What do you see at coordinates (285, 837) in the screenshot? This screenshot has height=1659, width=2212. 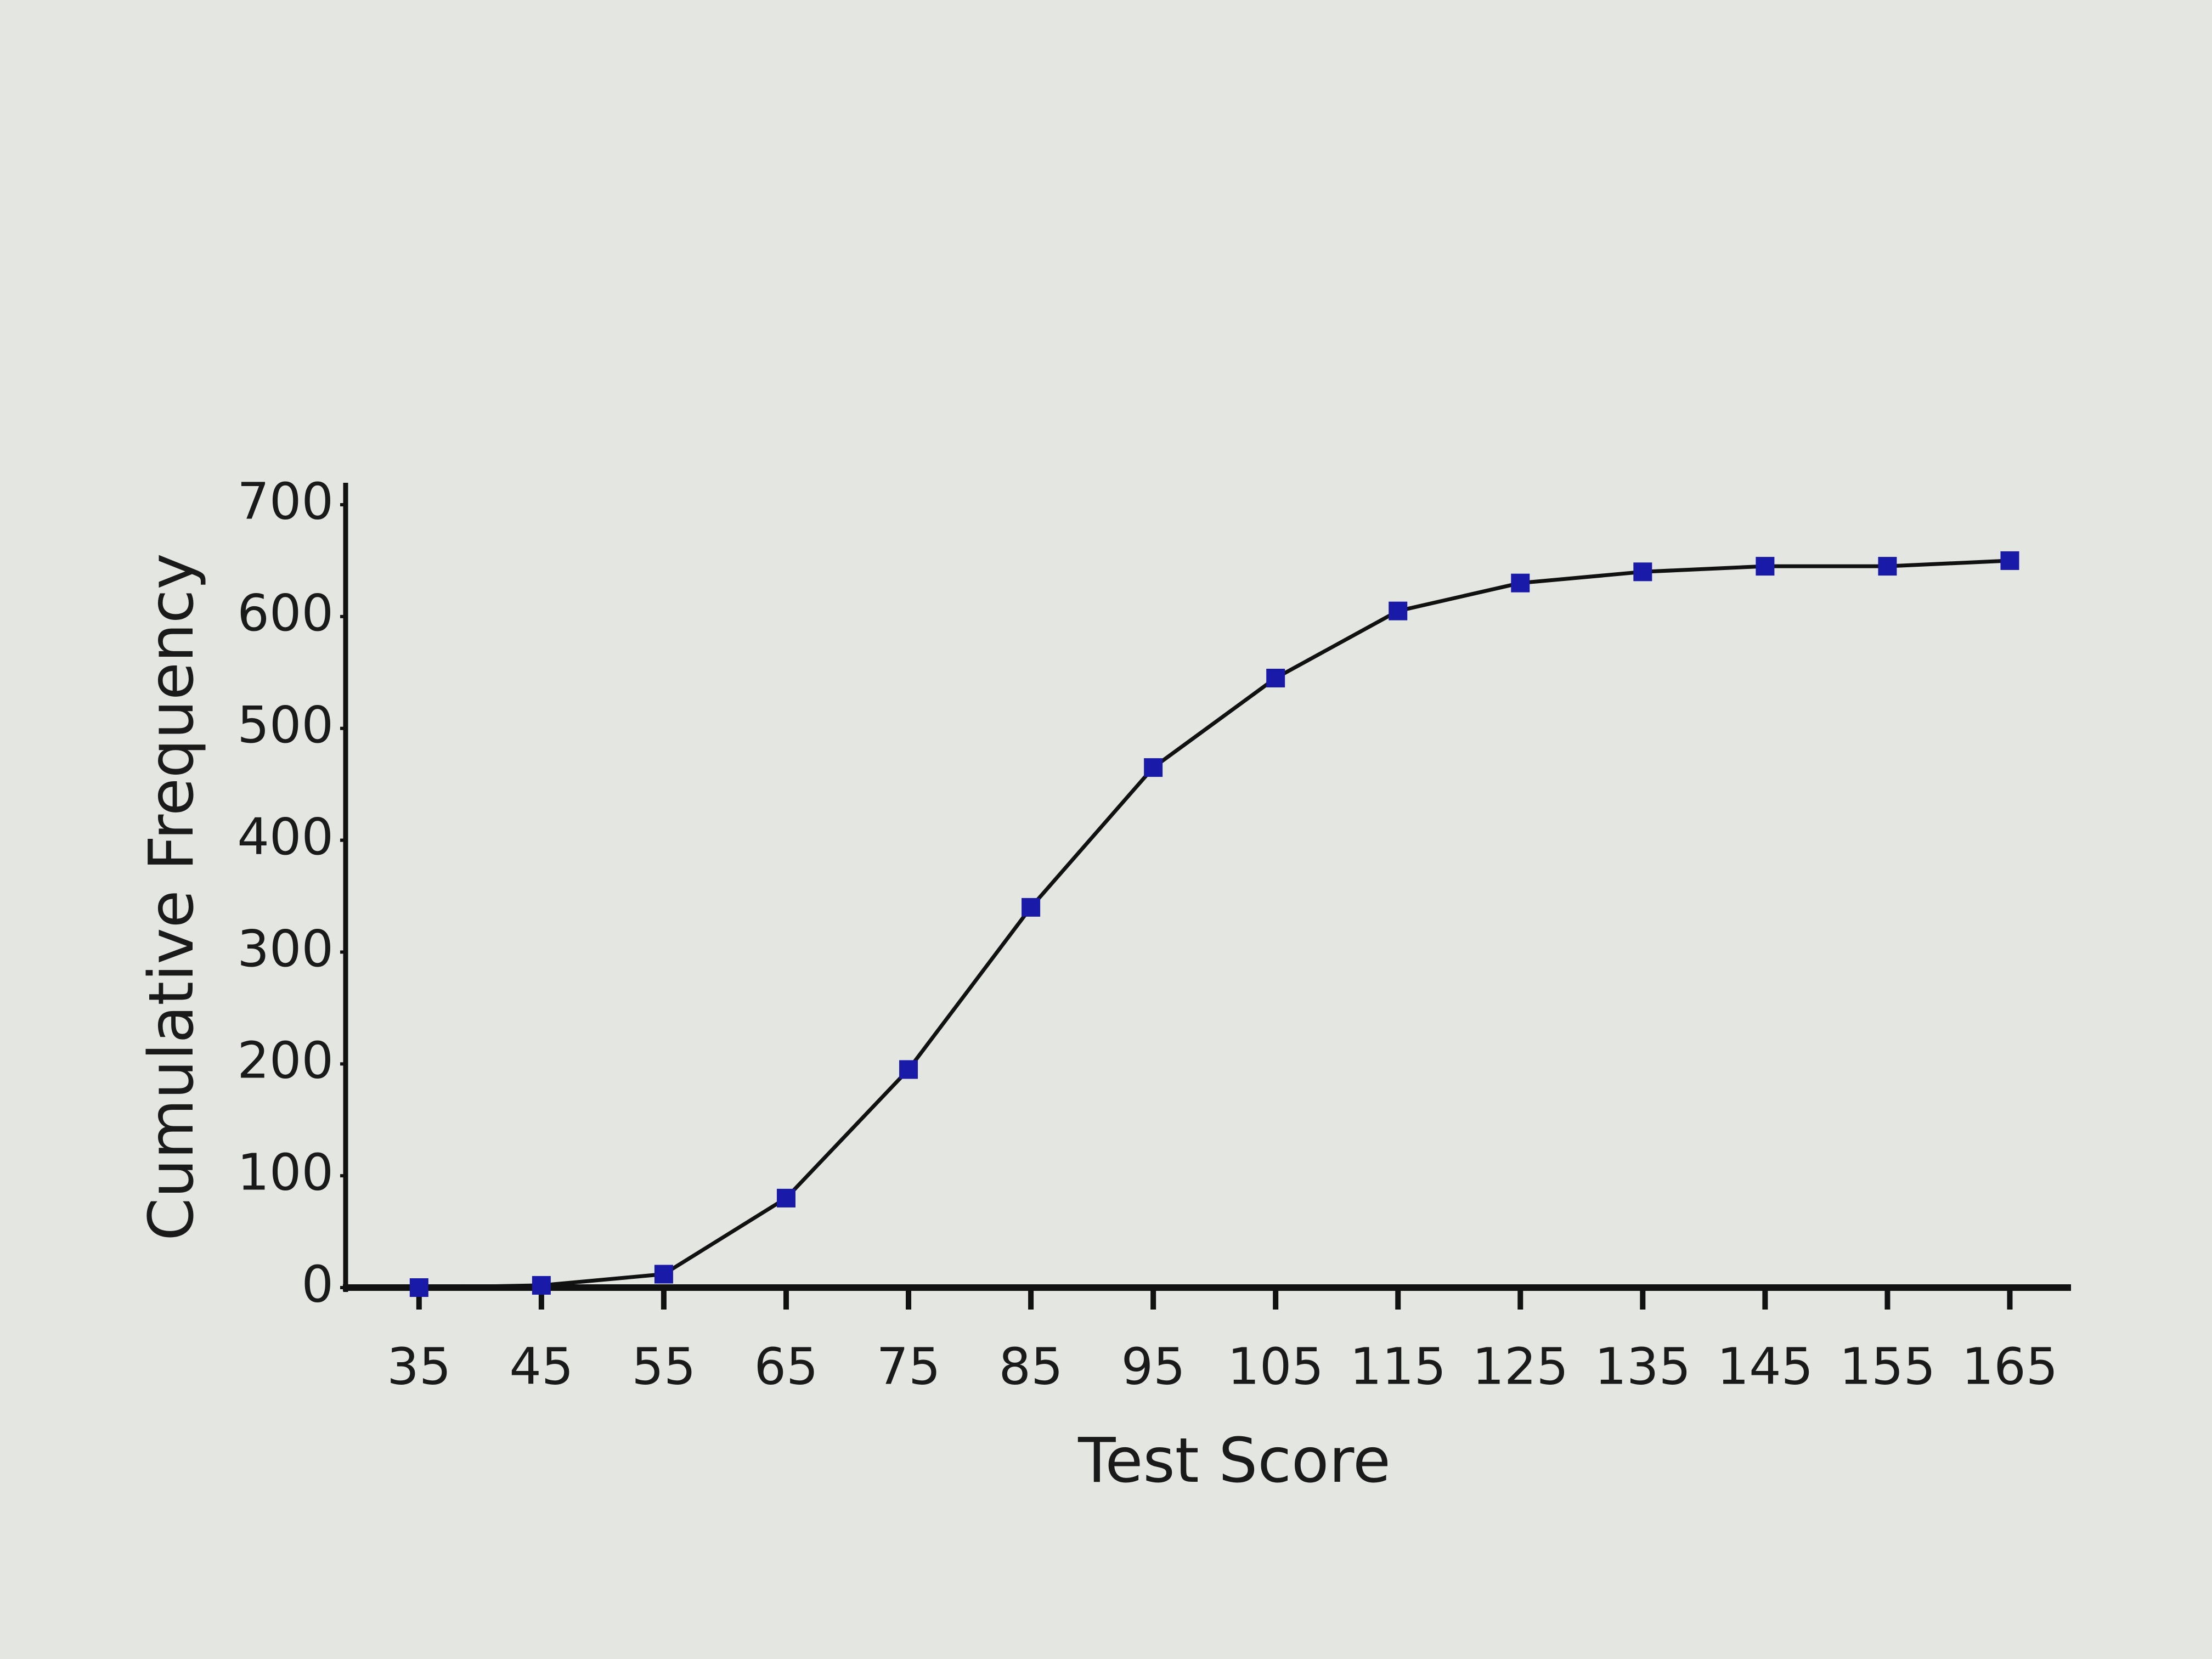 I see `y-tick-label: 400` at bounding box center [285, 837].